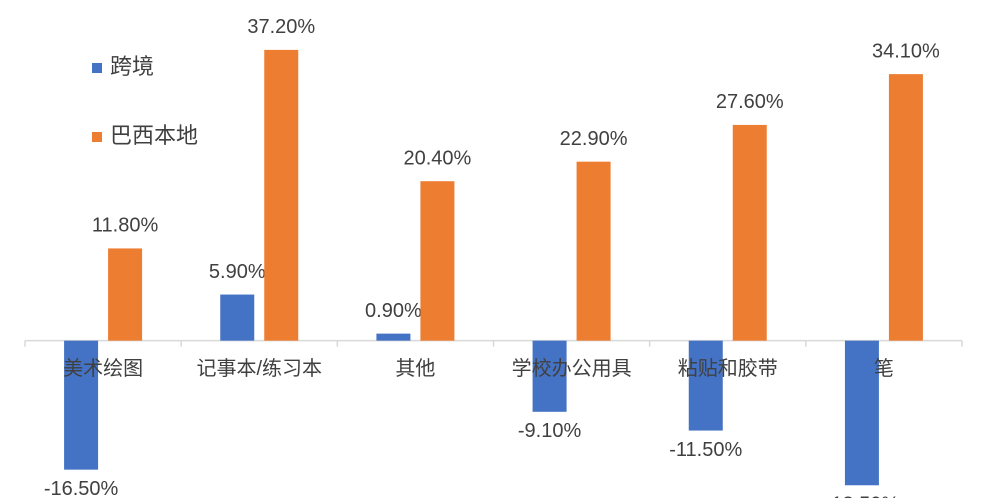 The image size is (990, 498). What do you see at coordinates (906, 51) in the screenshot?
I see `value-label: 34.10%` at bounding box center [906, 51].